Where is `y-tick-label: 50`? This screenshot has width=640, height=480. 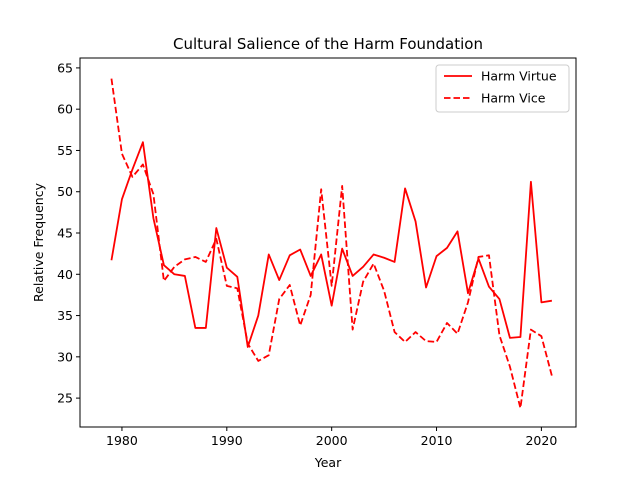
y-tick-label: 50 is located at coordinates (65, 191).